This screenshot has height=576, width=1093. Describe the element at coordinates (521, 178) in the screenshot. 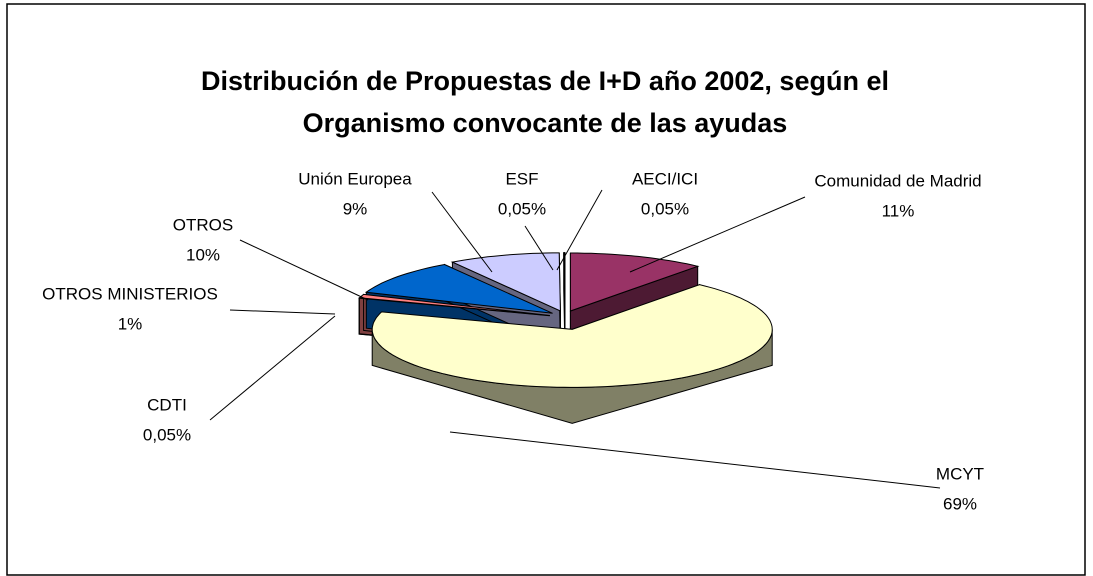

I see `category-label: ESF` at that location.